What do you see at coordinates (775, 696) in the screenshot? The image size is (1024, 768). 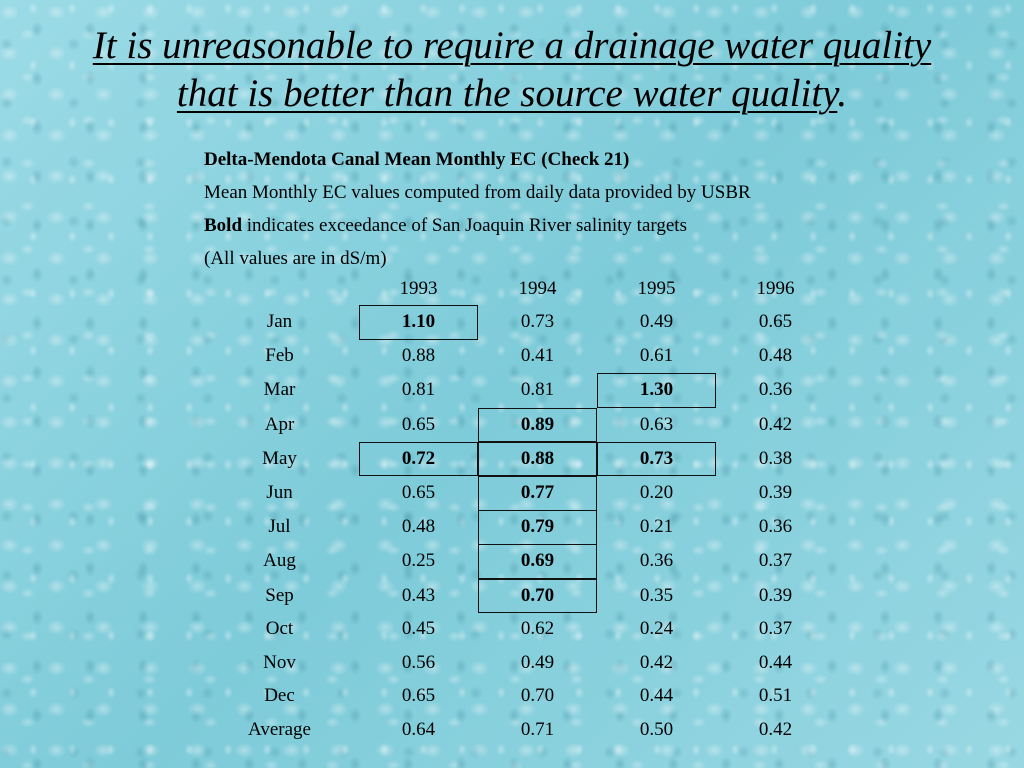 I see `ec-value-dec-1996: 0.51` at bounding box center [775, 696].